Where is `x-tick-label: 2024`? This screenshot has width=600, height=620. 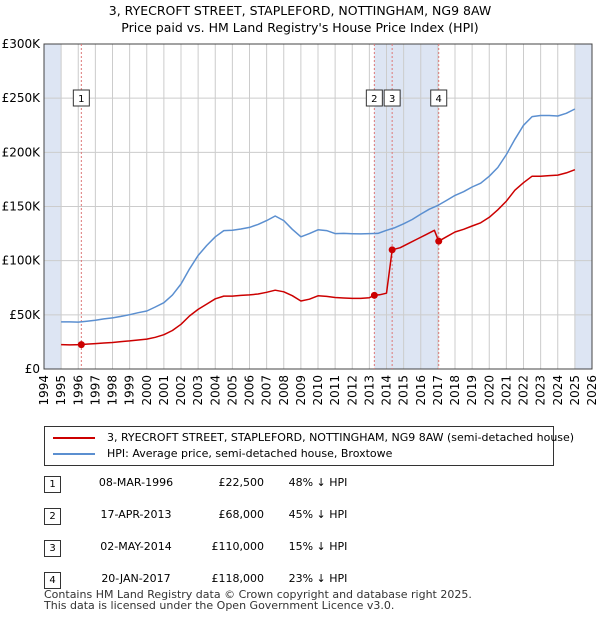
x-tick-label: 2024 is located at coordinates (558, 390).